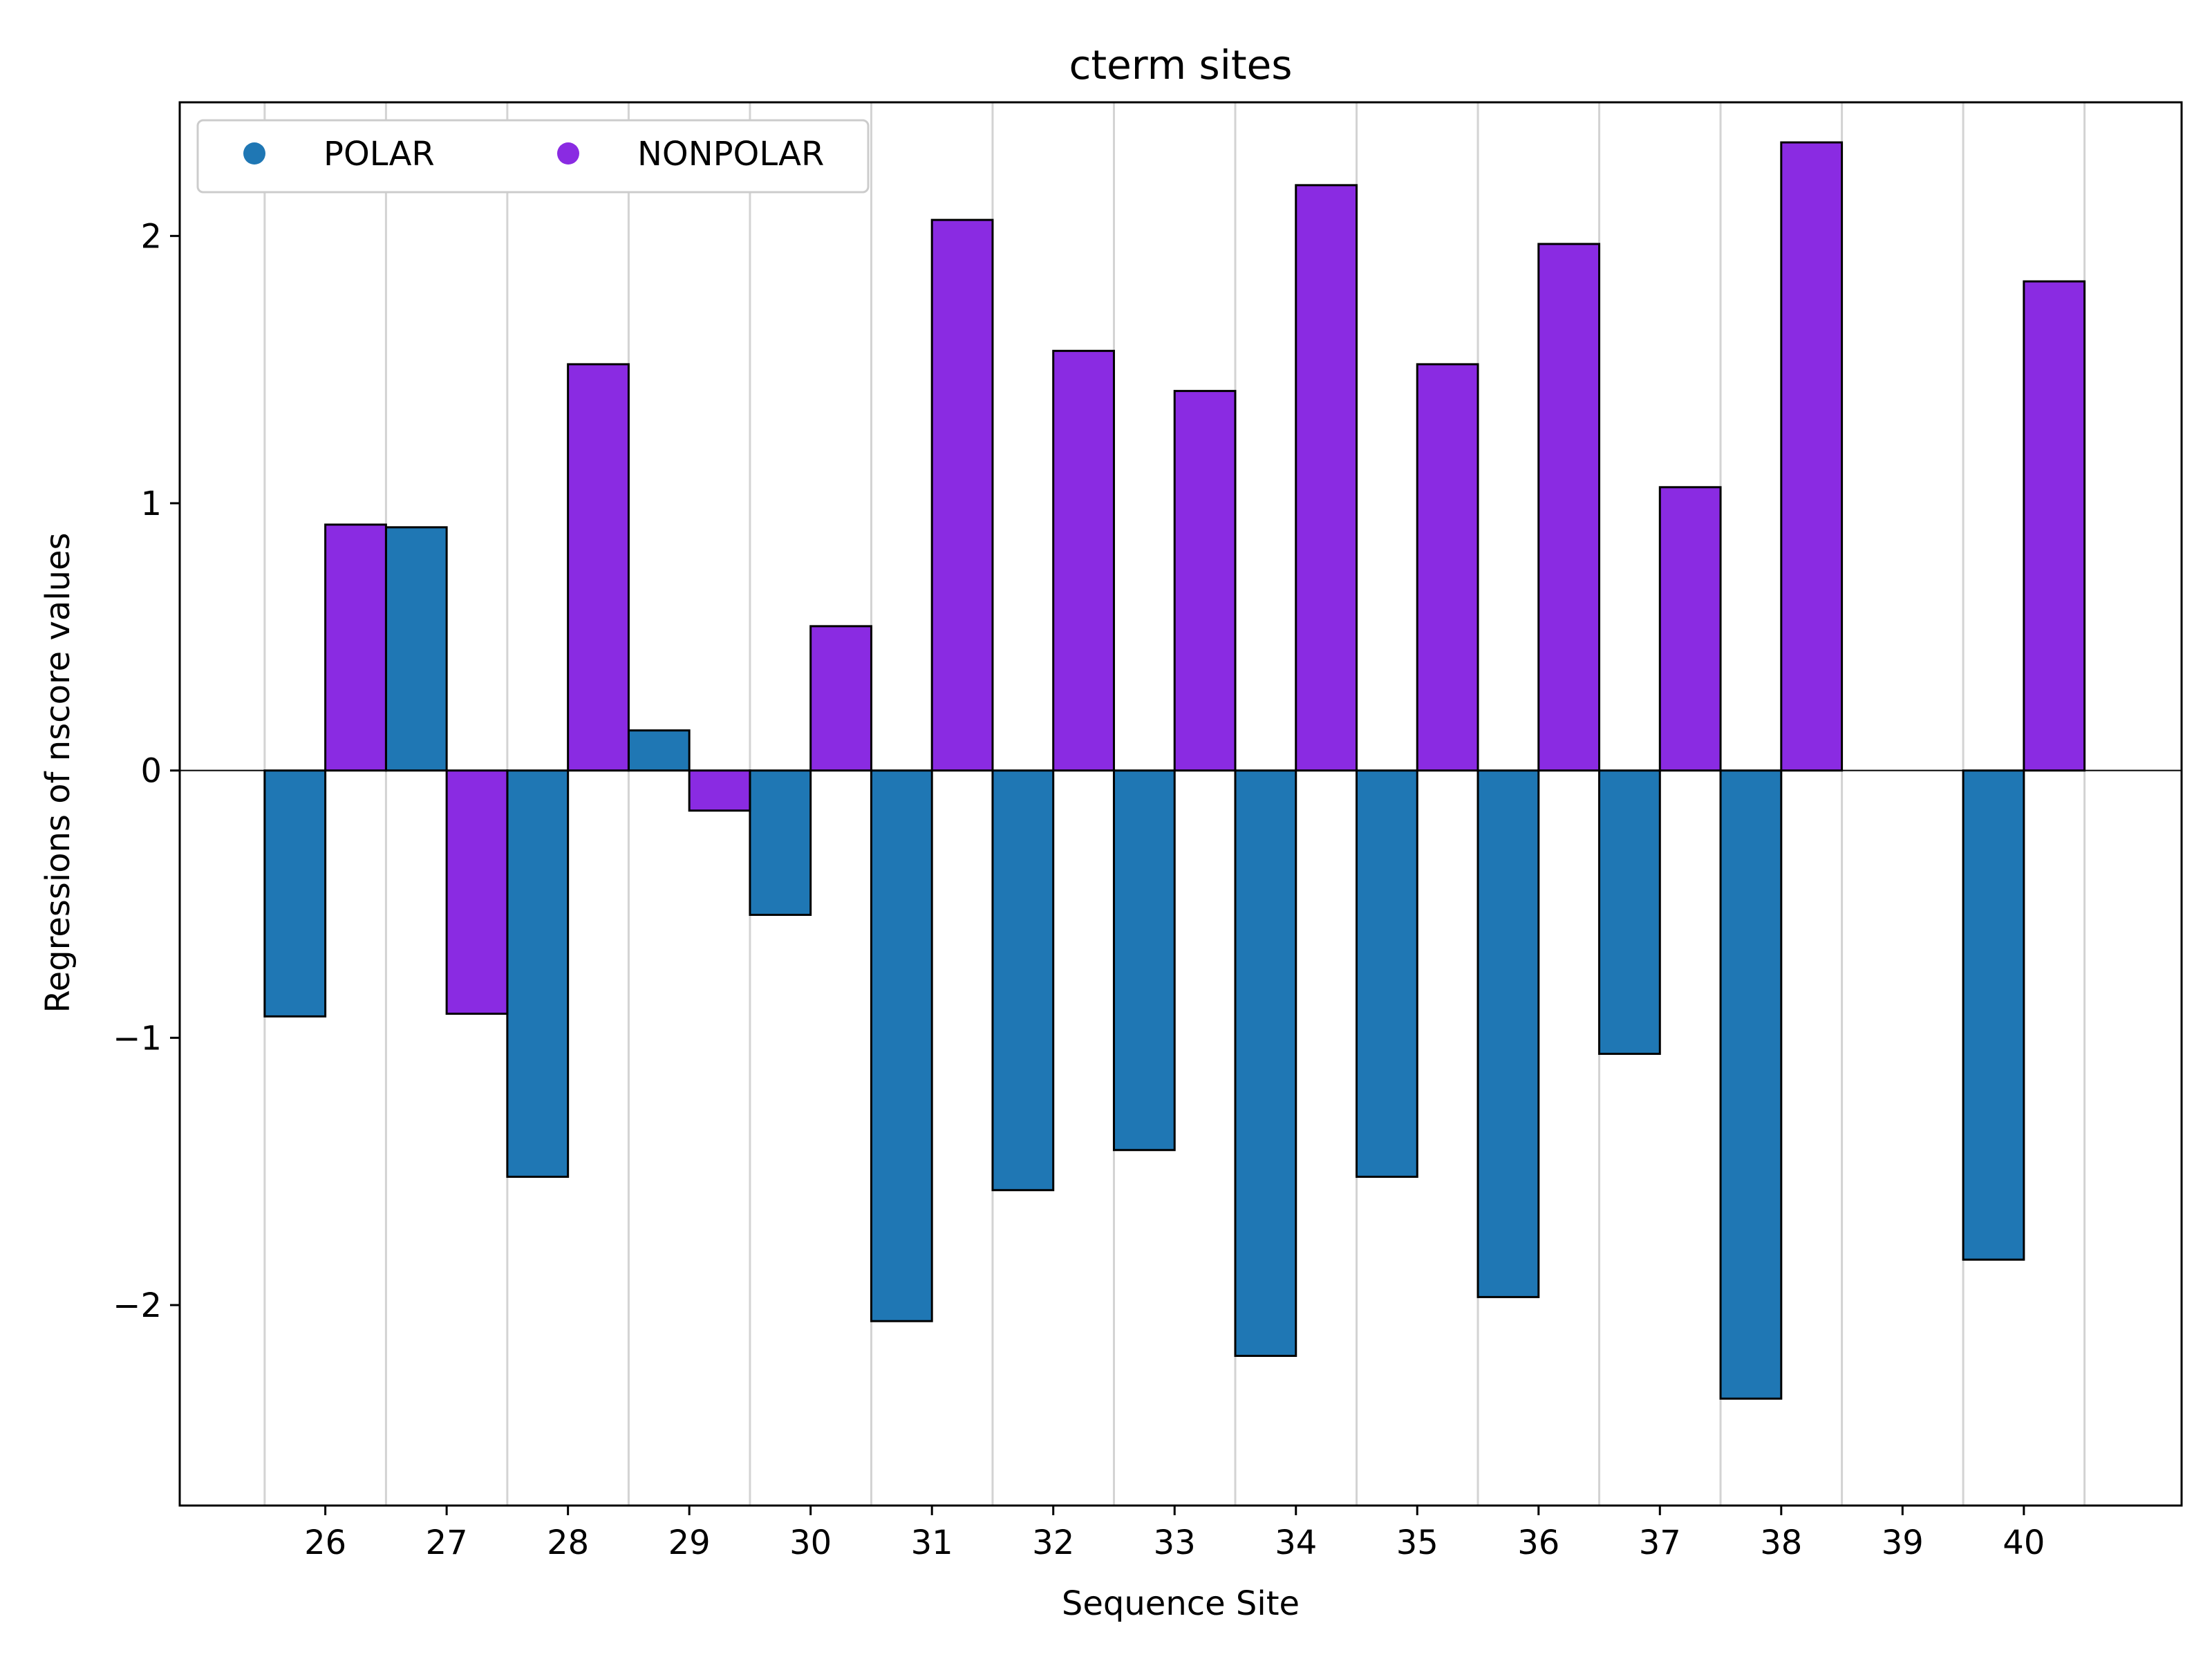 Image resolution: width=2212 pixels, height=1659 pixels. Describe the element at coordinates (447, 1543) in the screenshot. I see `x-tick-label-27: 27` at that location.